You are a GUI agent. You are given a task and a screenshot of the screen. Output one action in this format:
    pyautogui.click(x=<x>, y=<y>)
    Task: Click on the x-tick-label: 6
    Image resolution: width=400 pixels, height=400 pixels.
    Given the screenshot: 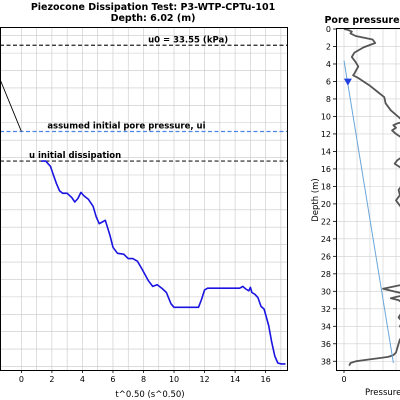 What is the action you would take?
    pyautogui.click(x=112, y=379)
    